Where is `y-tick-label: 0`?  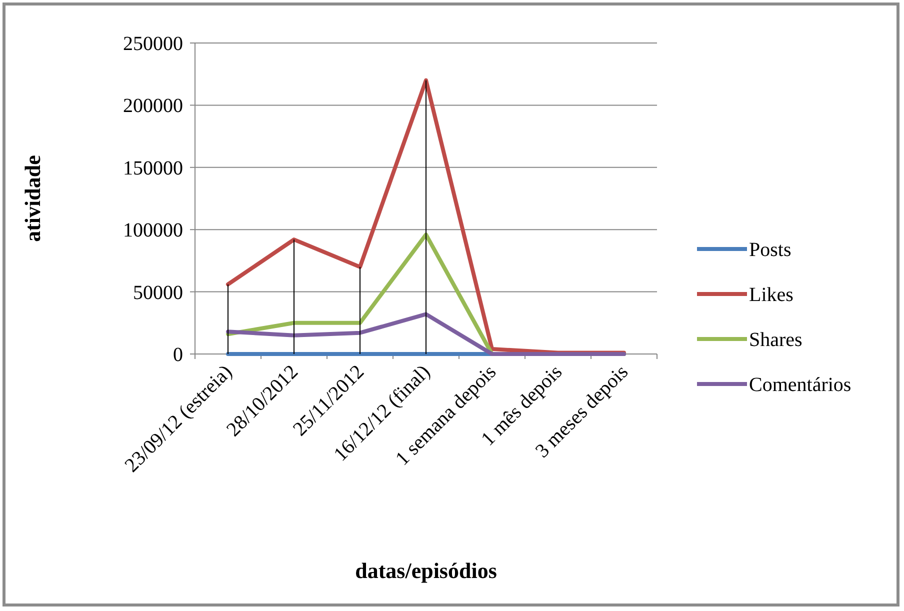
y-tick-label: 0 is located at coordinates (178, 355).